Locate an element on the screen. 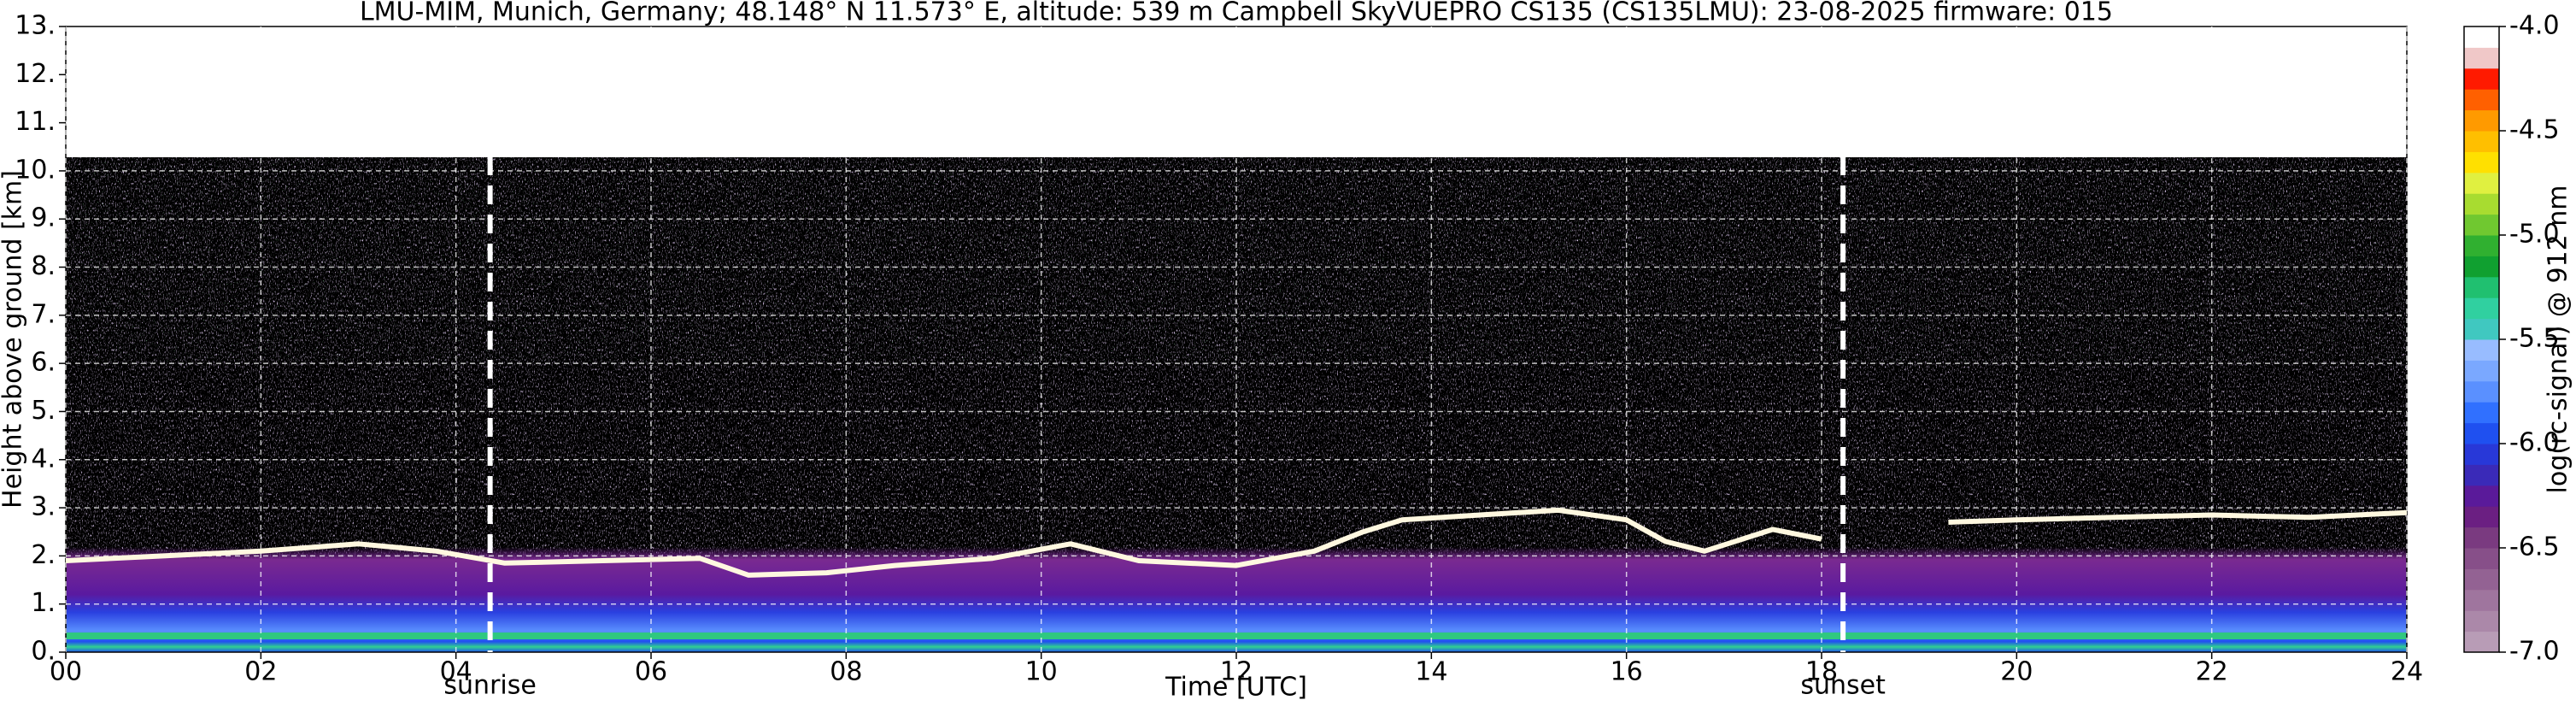  y-tick-label: 10. is located at coordinates (35, 170).